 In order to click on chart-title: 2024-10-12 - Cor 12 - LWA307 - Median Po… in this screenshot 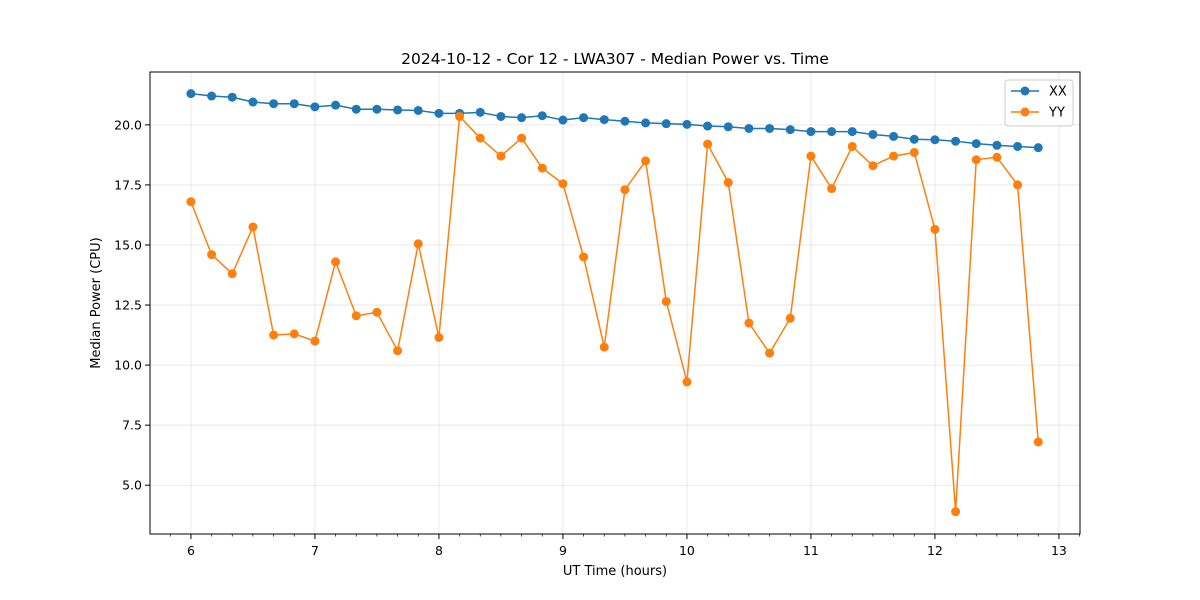, I will do `click(615, 59)`.